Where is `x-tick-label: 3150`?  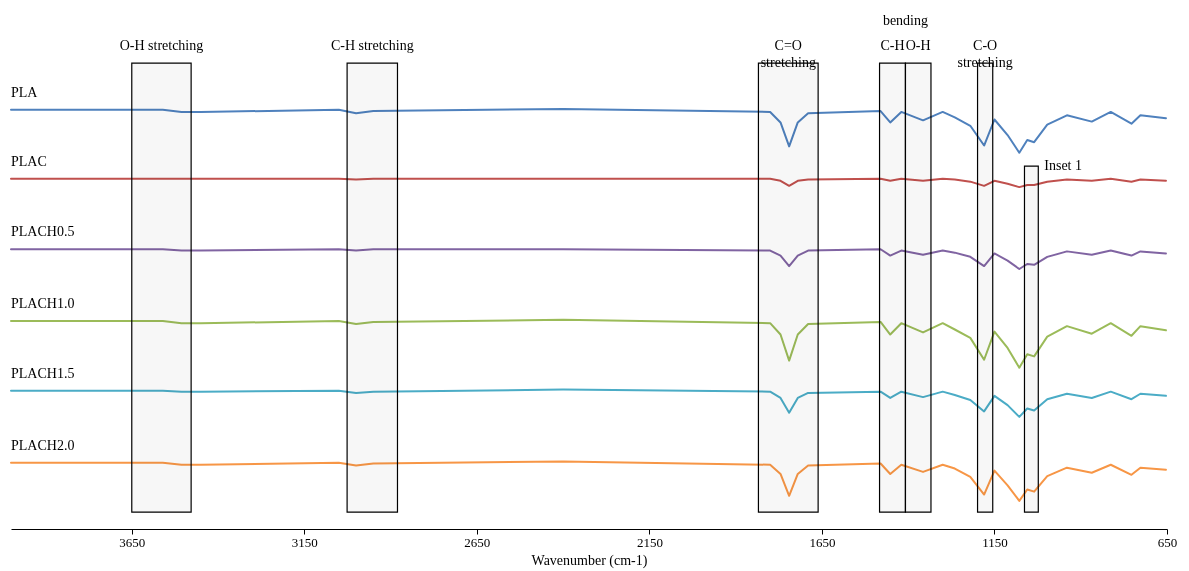
x-tick-label: 3150 is located at coordinates (304, 542).